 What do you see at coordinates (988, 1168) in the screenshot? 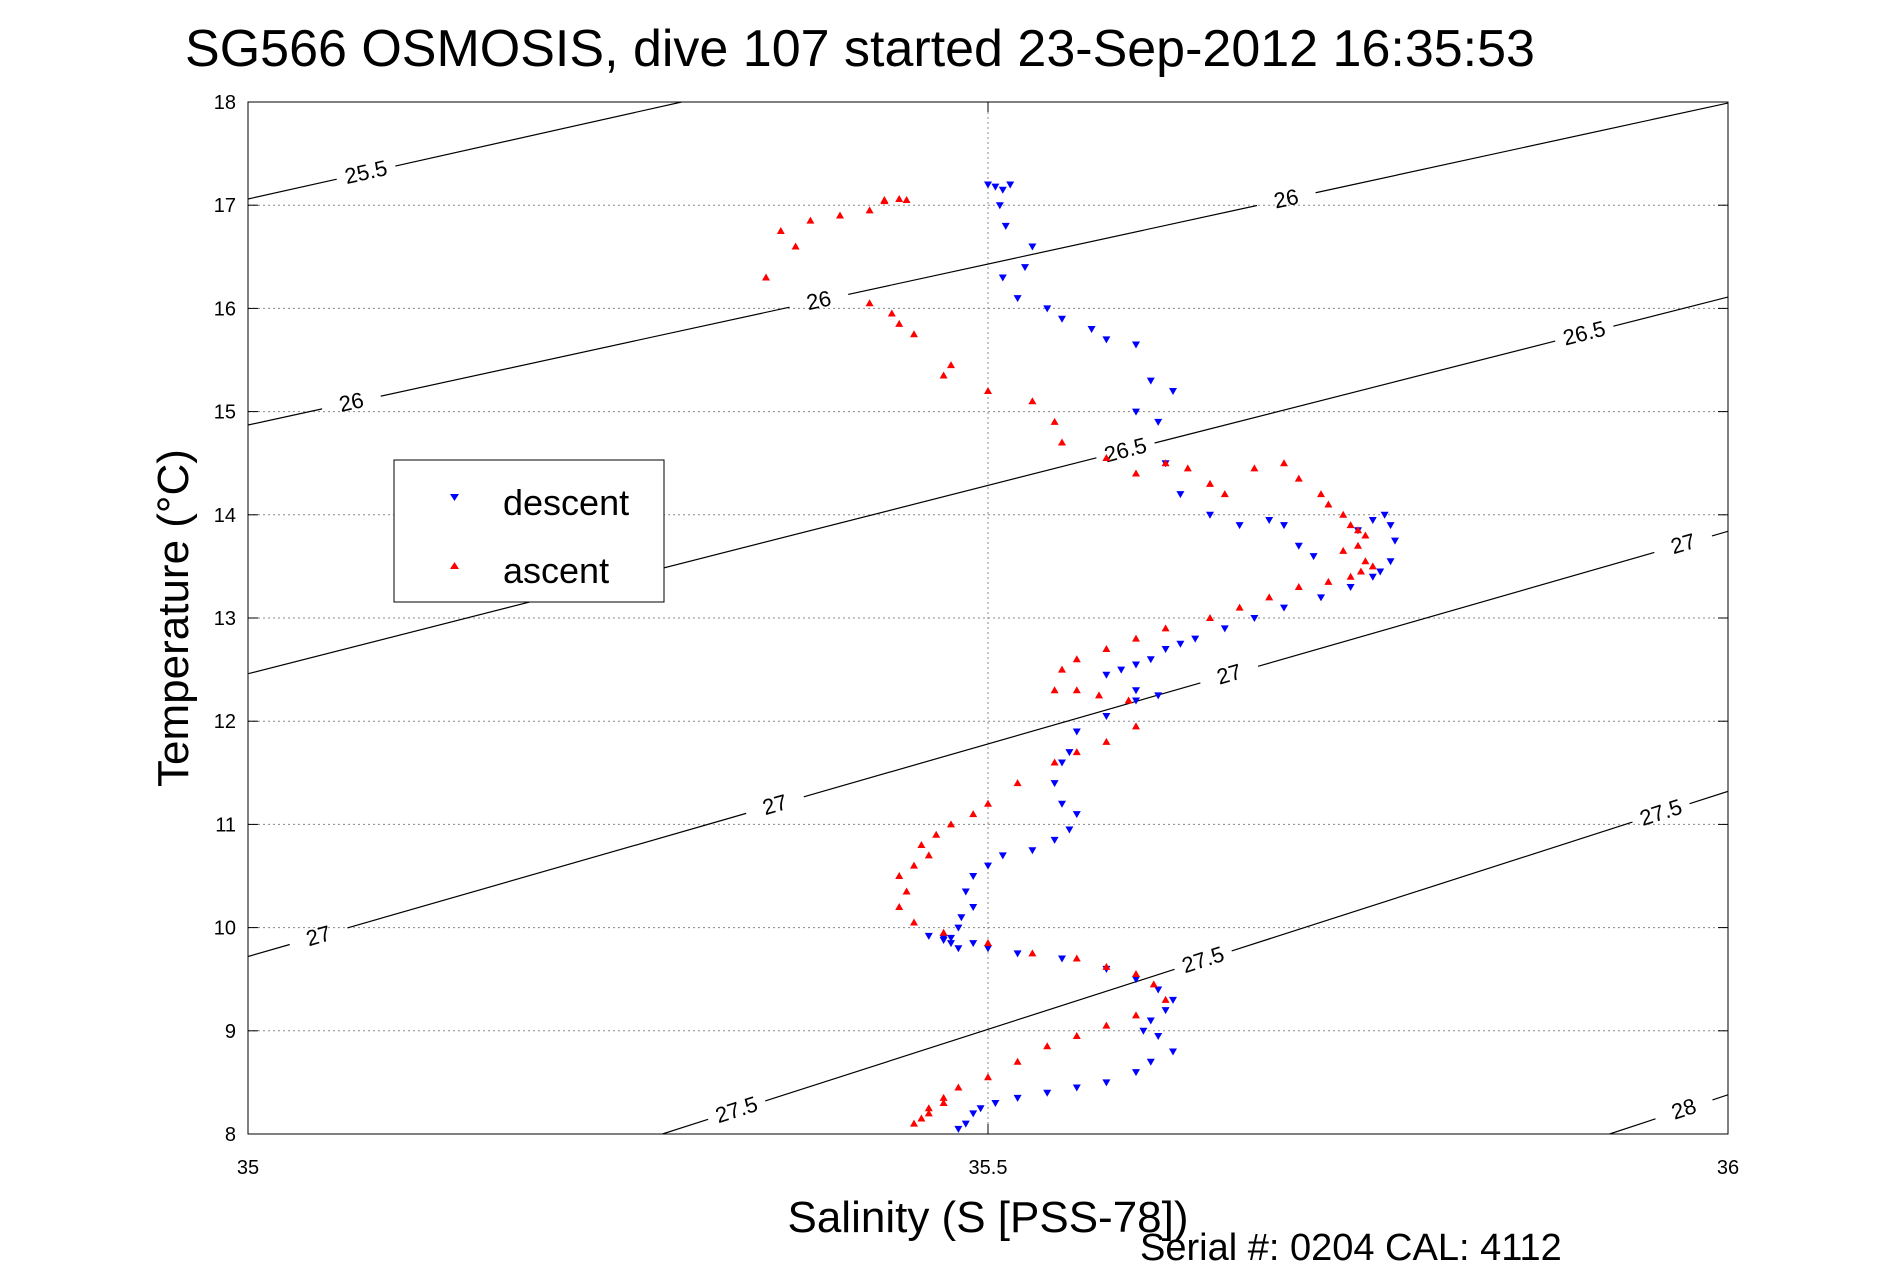
I see `x-tick-label: 35.5` at bounding box center [988, 1168].